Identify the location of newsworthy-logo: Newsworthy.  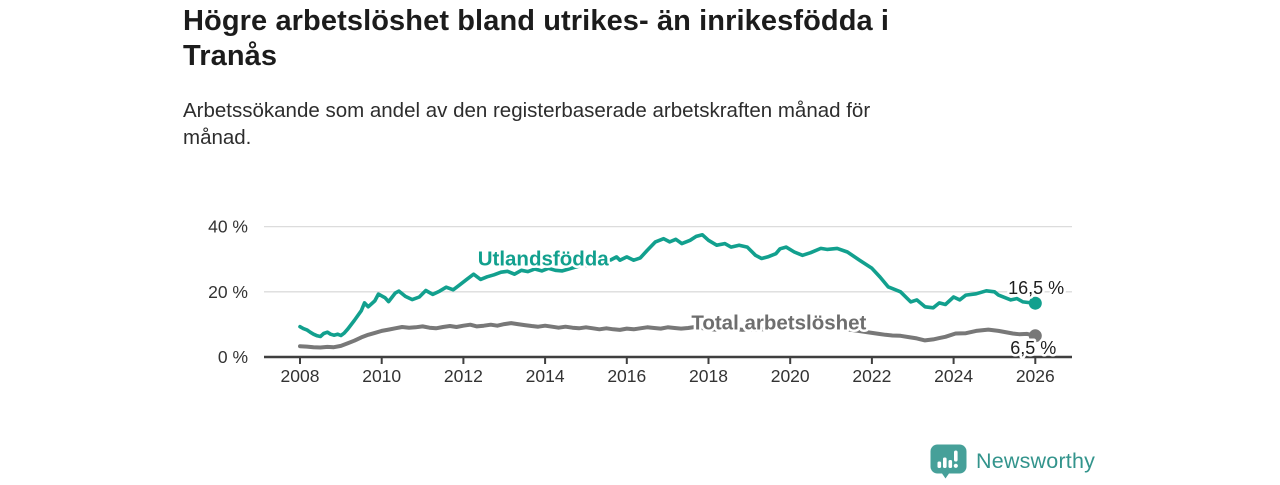
(1012, 461).